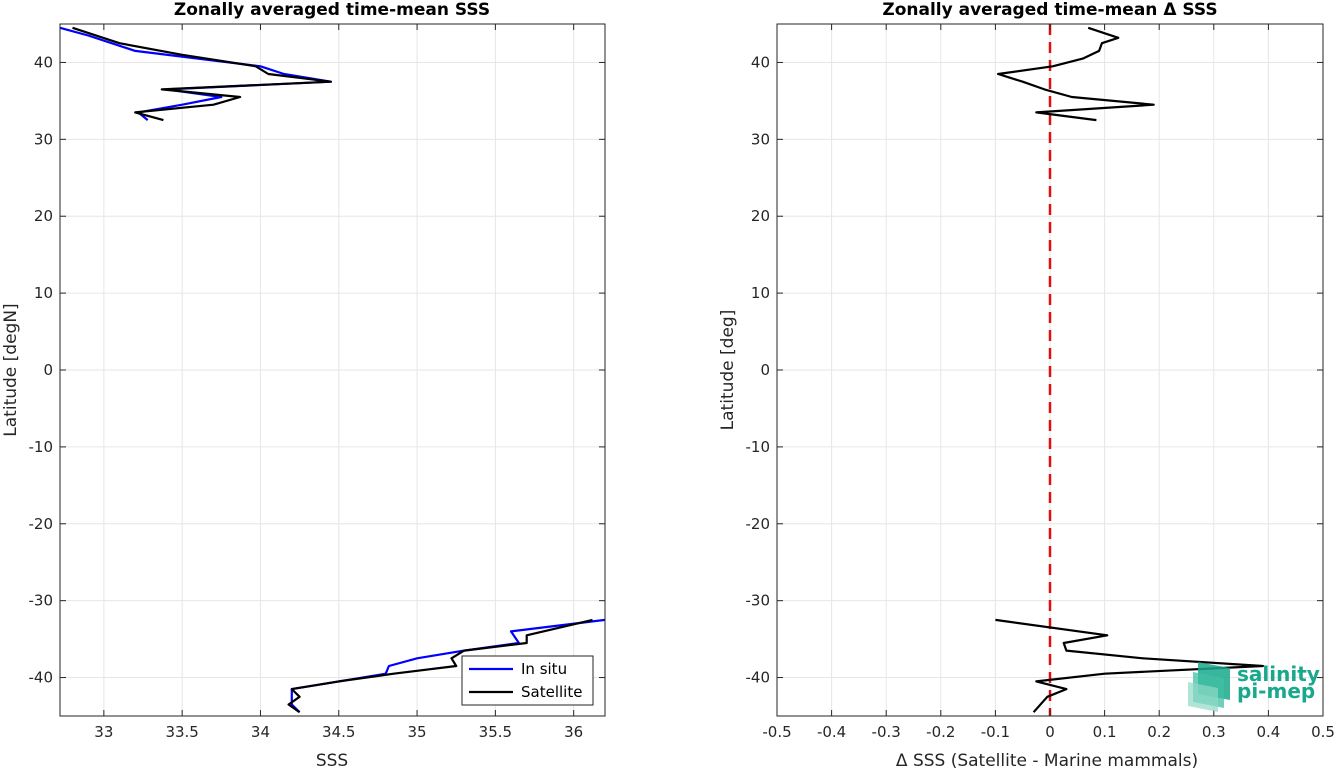  I want to click on delta-x-tick-label: -0.4, so click(831, 732).